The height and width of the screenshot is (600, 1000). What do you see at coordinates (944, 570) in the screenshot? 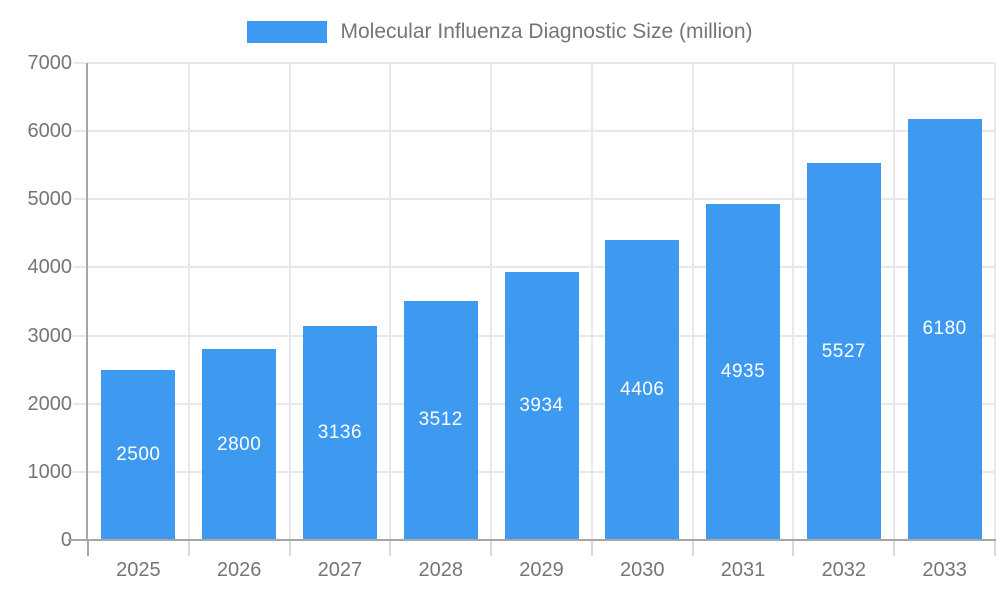
I see `x-tick-label: 2033` at bounding box center [944, 570].